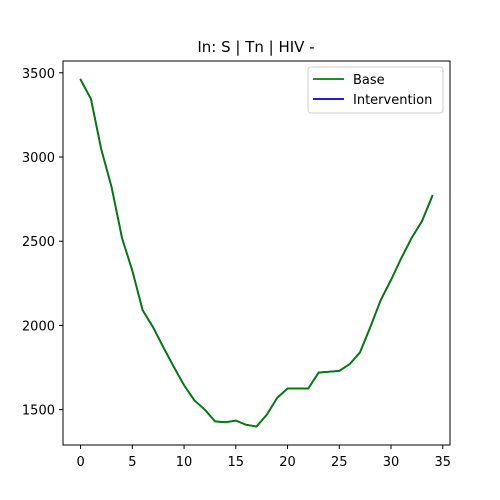 This screenshot has height=500, width=500. What do you see at coordinates (184, 462) in the screenshot?
I see `x-tick-label: 10` at bounding box center [184, 462].